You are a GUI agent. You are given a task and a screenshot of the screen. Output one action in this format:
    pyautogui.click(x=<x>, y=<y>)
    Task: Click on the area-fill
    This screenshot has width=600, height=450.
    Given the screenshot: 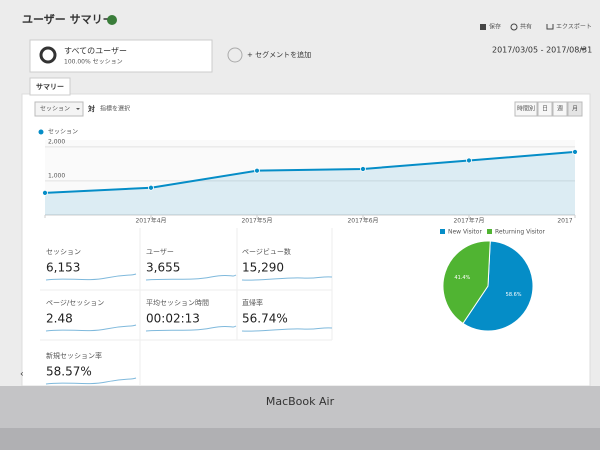 What is the action you would take?
    pyautogui.click(x=310, y=183)
    